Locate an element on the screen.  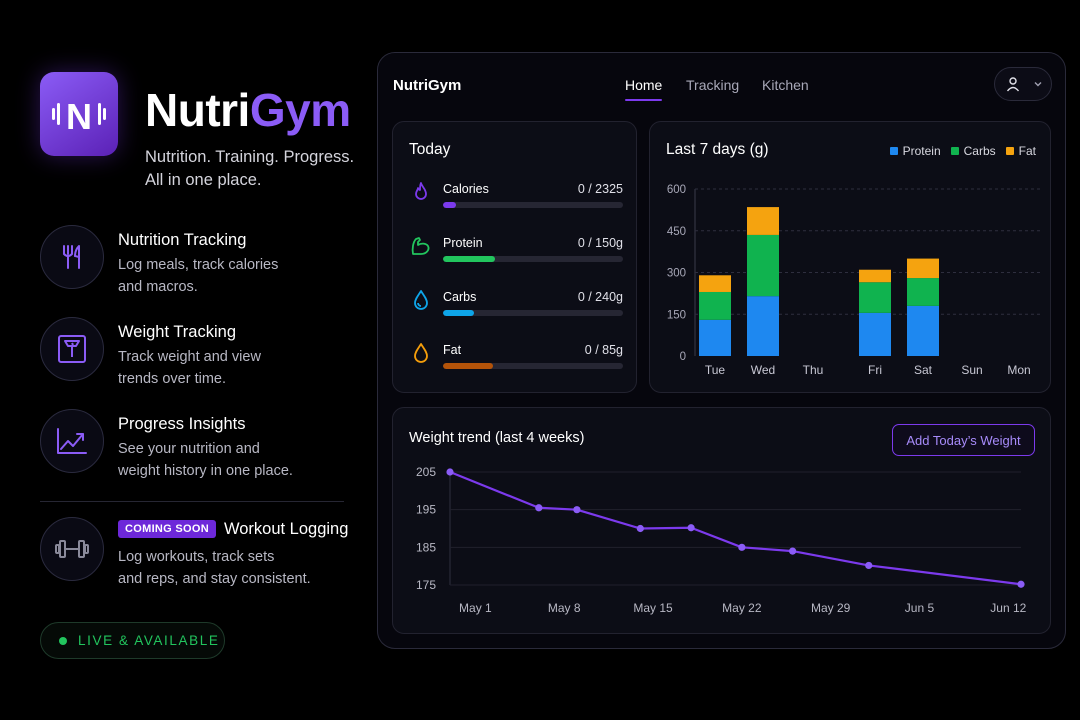
feature-desc-line1: Track weight and view is located at coordinates (189, 357).